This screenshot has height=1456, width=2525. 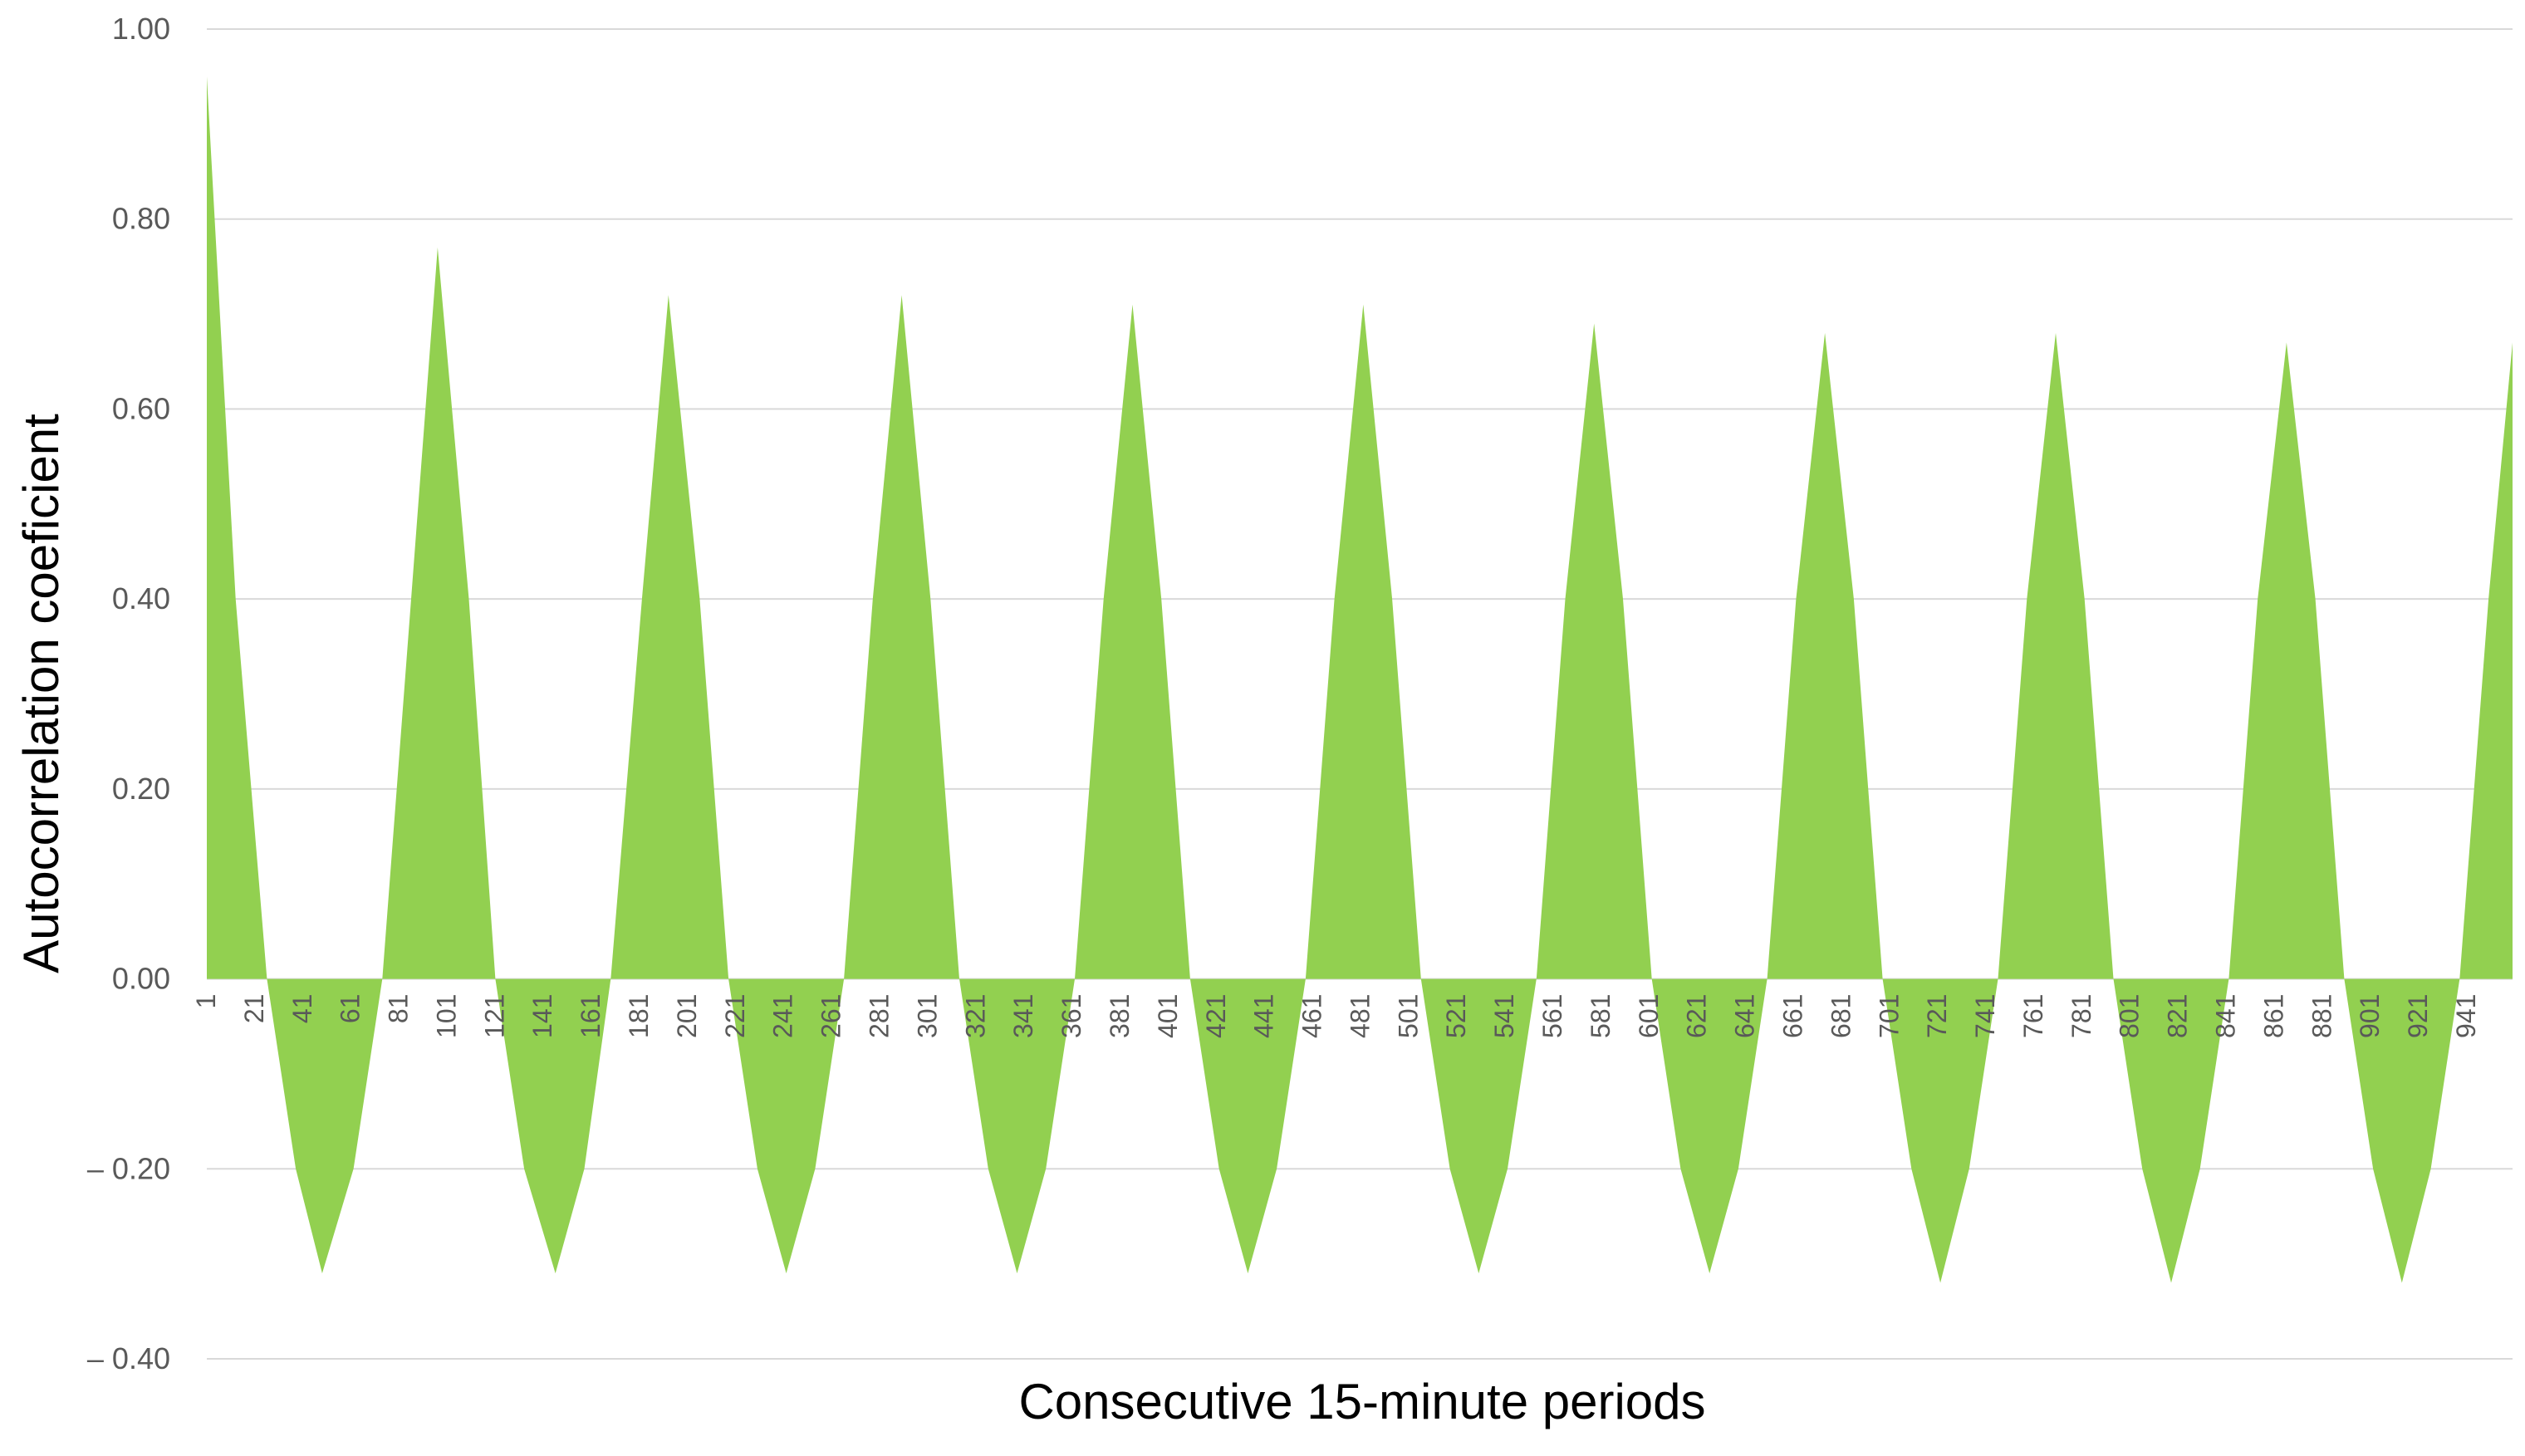 I want to click on x-tick-label: 401, so click(x=1168, y=1016).